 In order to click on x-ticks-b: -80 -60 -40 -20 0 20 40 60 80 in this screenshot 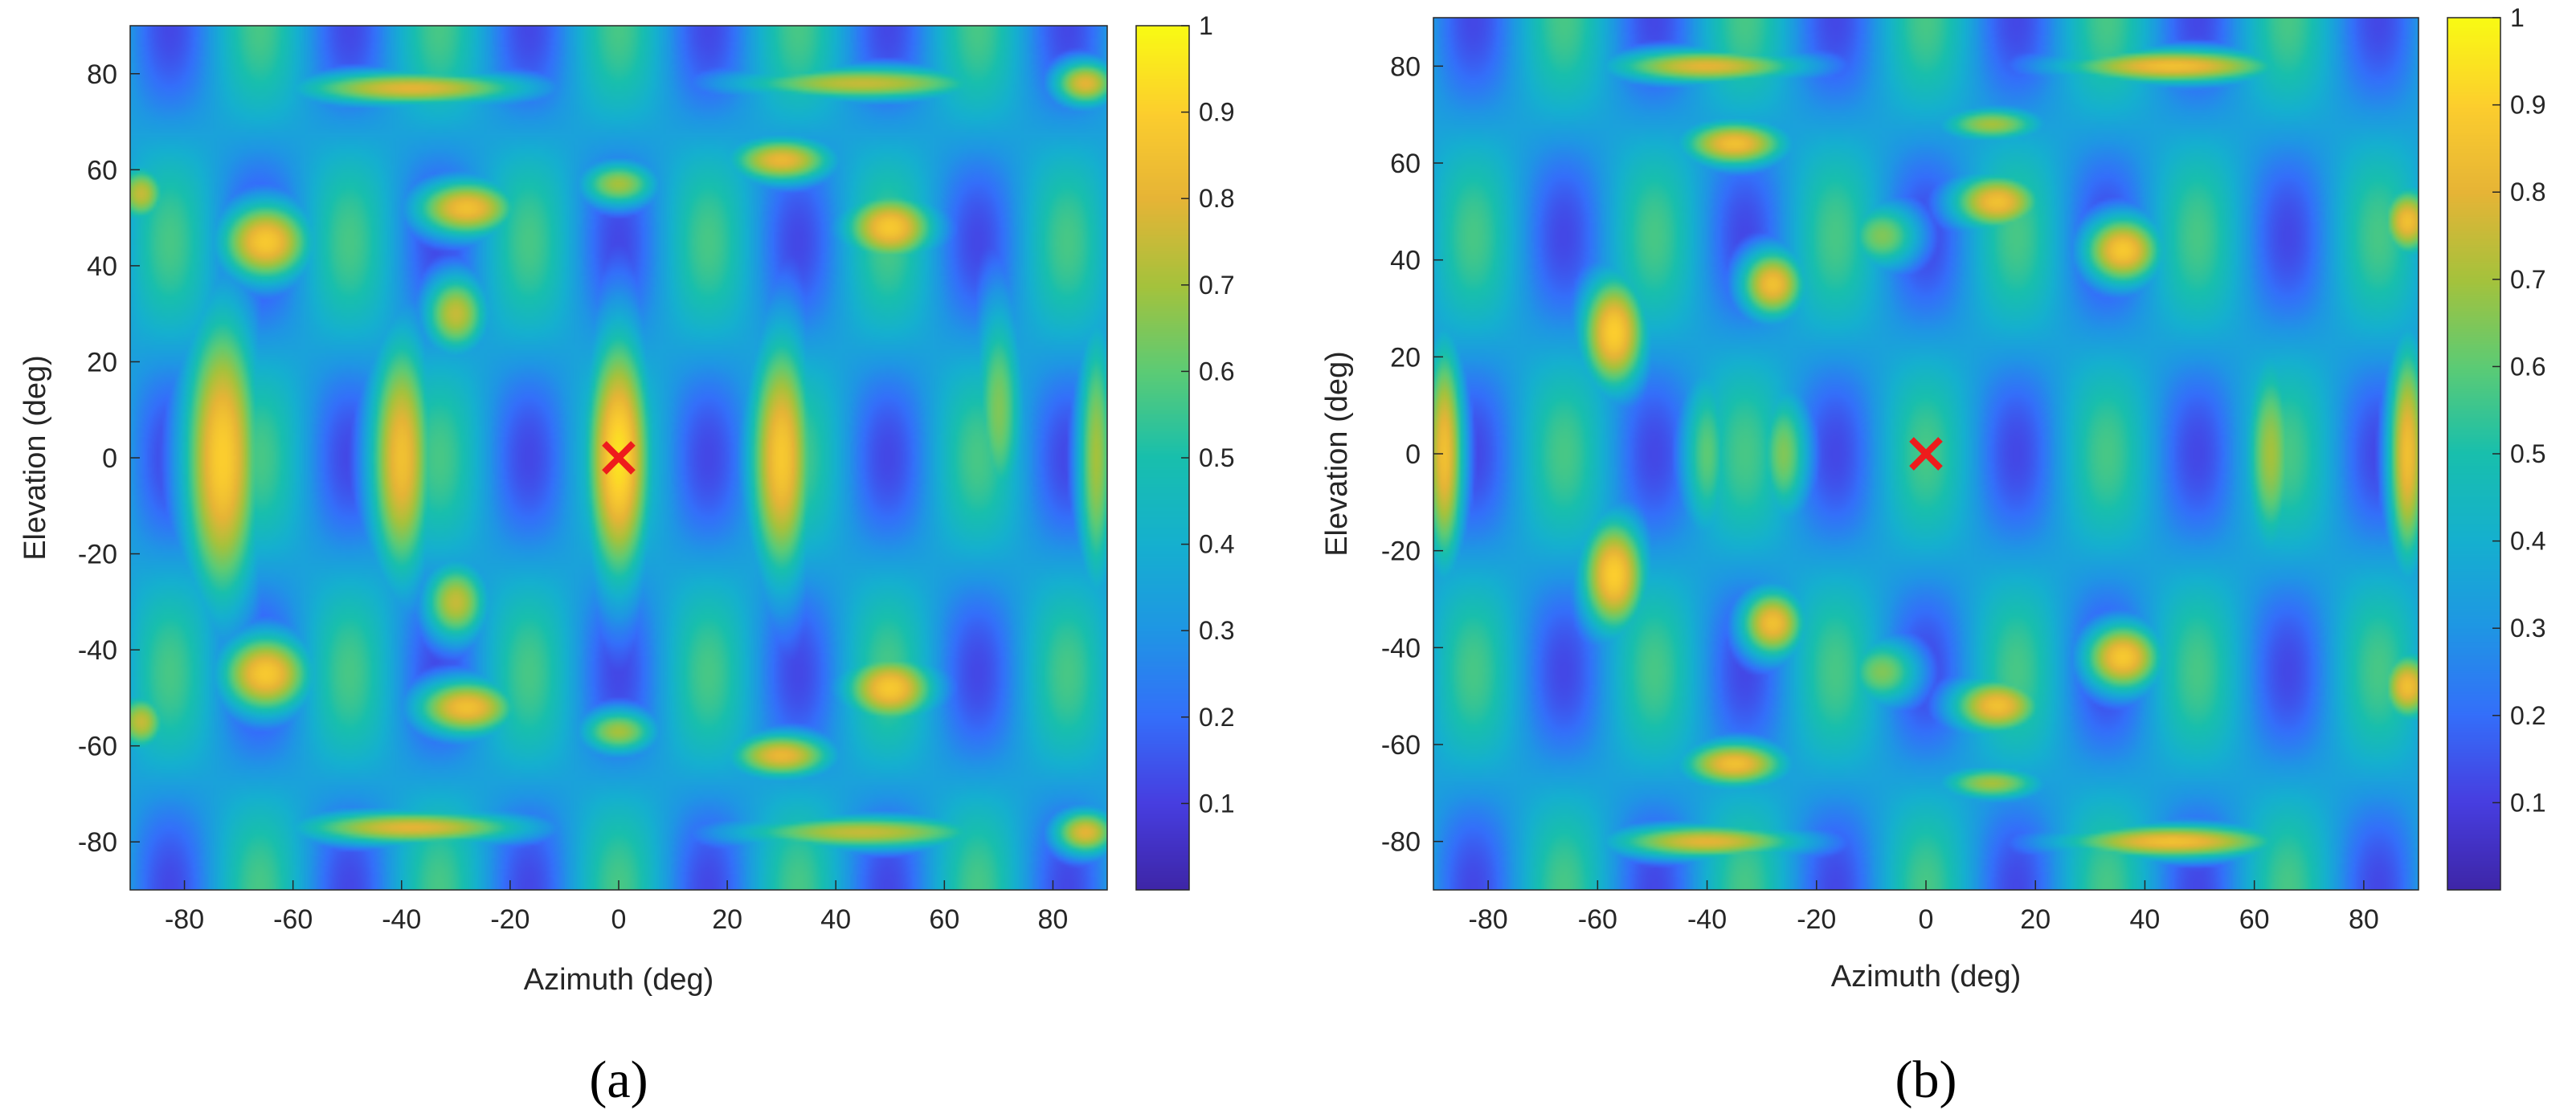, I will do `click(1924, 907)`.